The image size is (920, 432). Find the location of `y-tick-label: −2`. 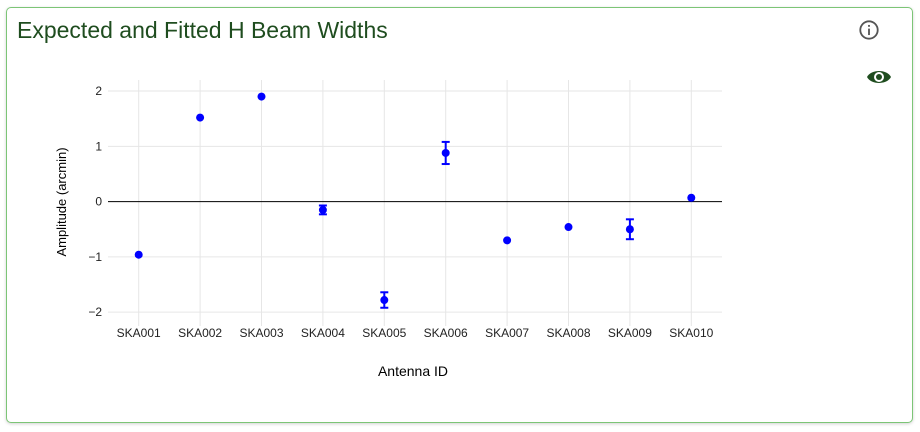

y-tick-label: −2 is located at coordinates (95, 312).